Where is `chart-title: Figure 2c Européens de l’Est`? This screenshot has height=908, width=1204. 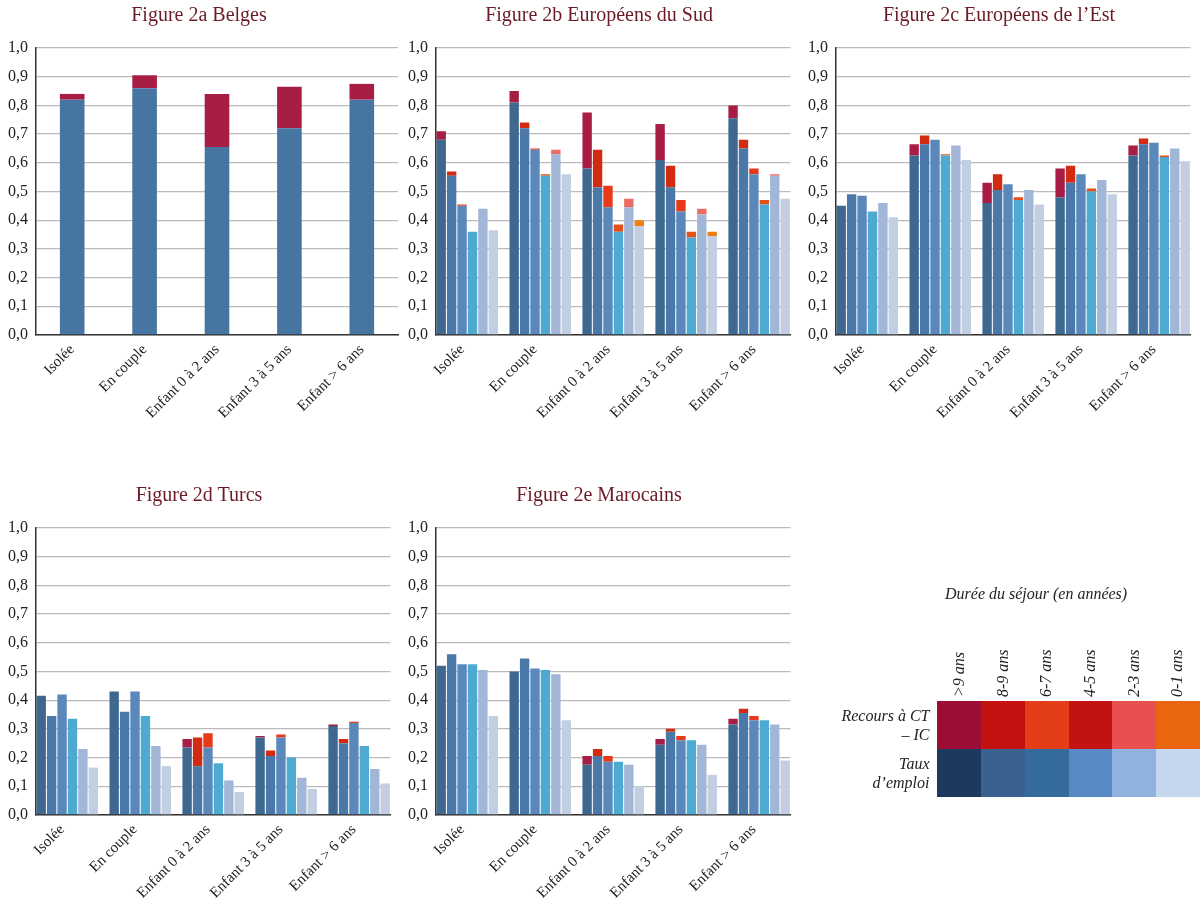
chart-title: Figure 2c Européens de l’Est is located at coordinates (999, 15).